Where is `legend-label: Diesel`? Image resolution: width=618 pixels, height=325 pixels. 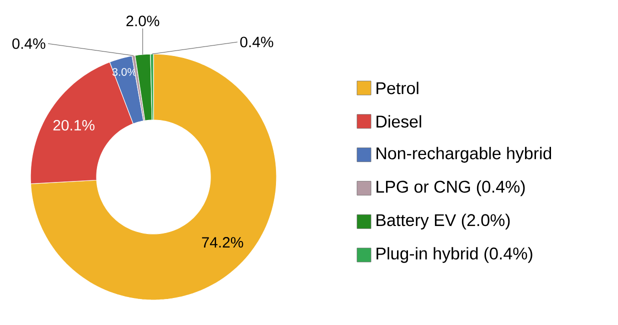
legend-label: Diesel is located at coordinates (399, 121).